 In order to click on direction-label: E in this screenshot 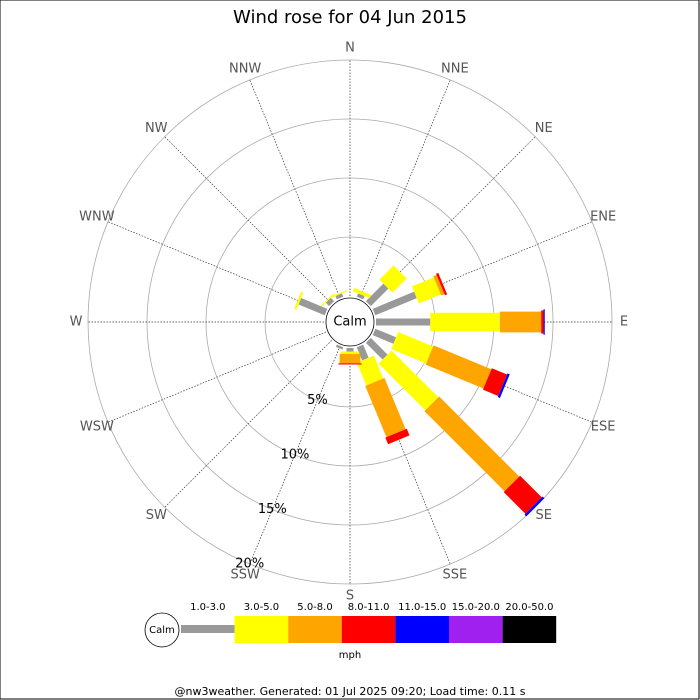, I will do `click(624, 322)`.